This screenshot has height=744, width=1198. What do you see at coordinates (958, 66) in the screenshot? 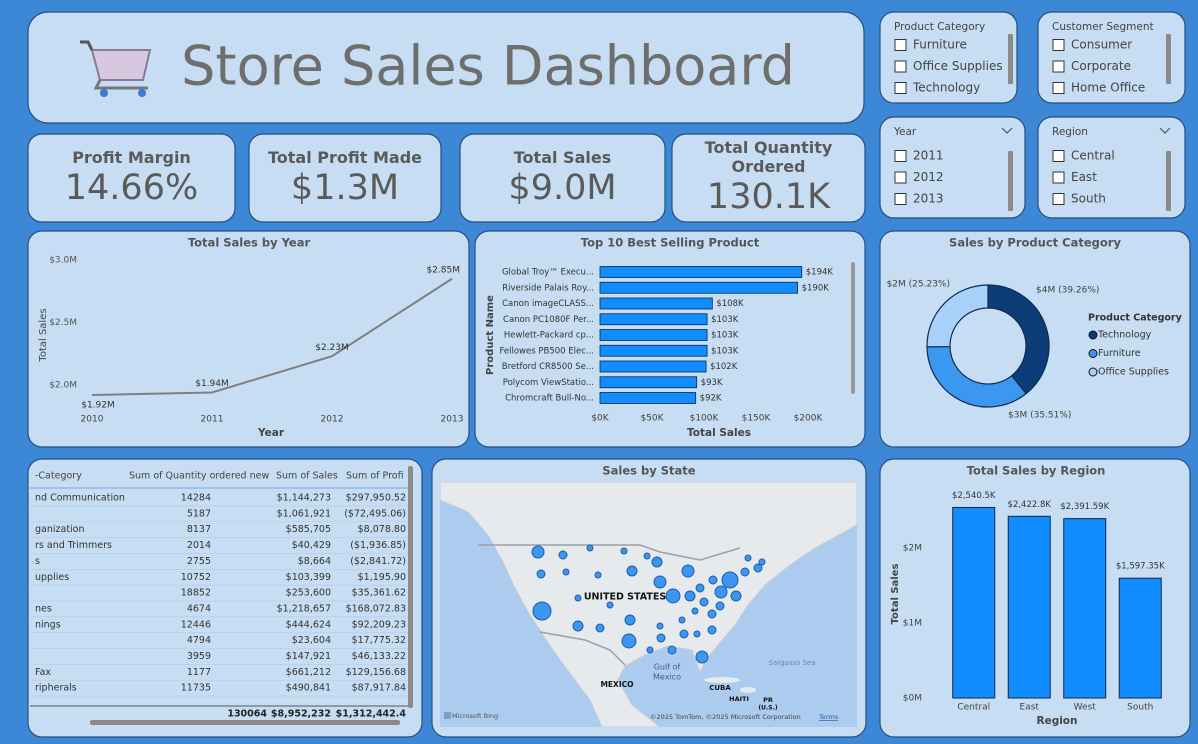
I see `filter-option: Office Supplies` at bounding box center [958, 66].